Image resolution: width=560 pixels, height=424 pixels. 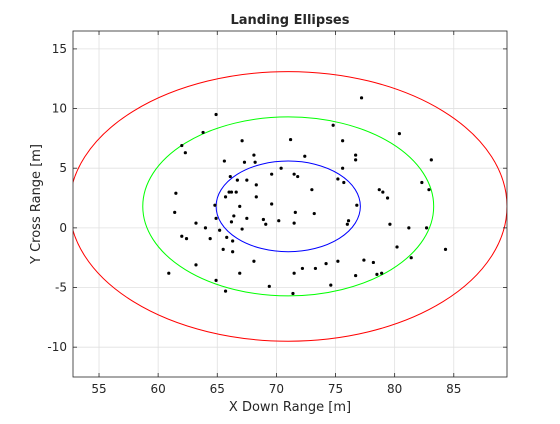 I want to click on y-tick-label: 5, so click(x=63, y=168).